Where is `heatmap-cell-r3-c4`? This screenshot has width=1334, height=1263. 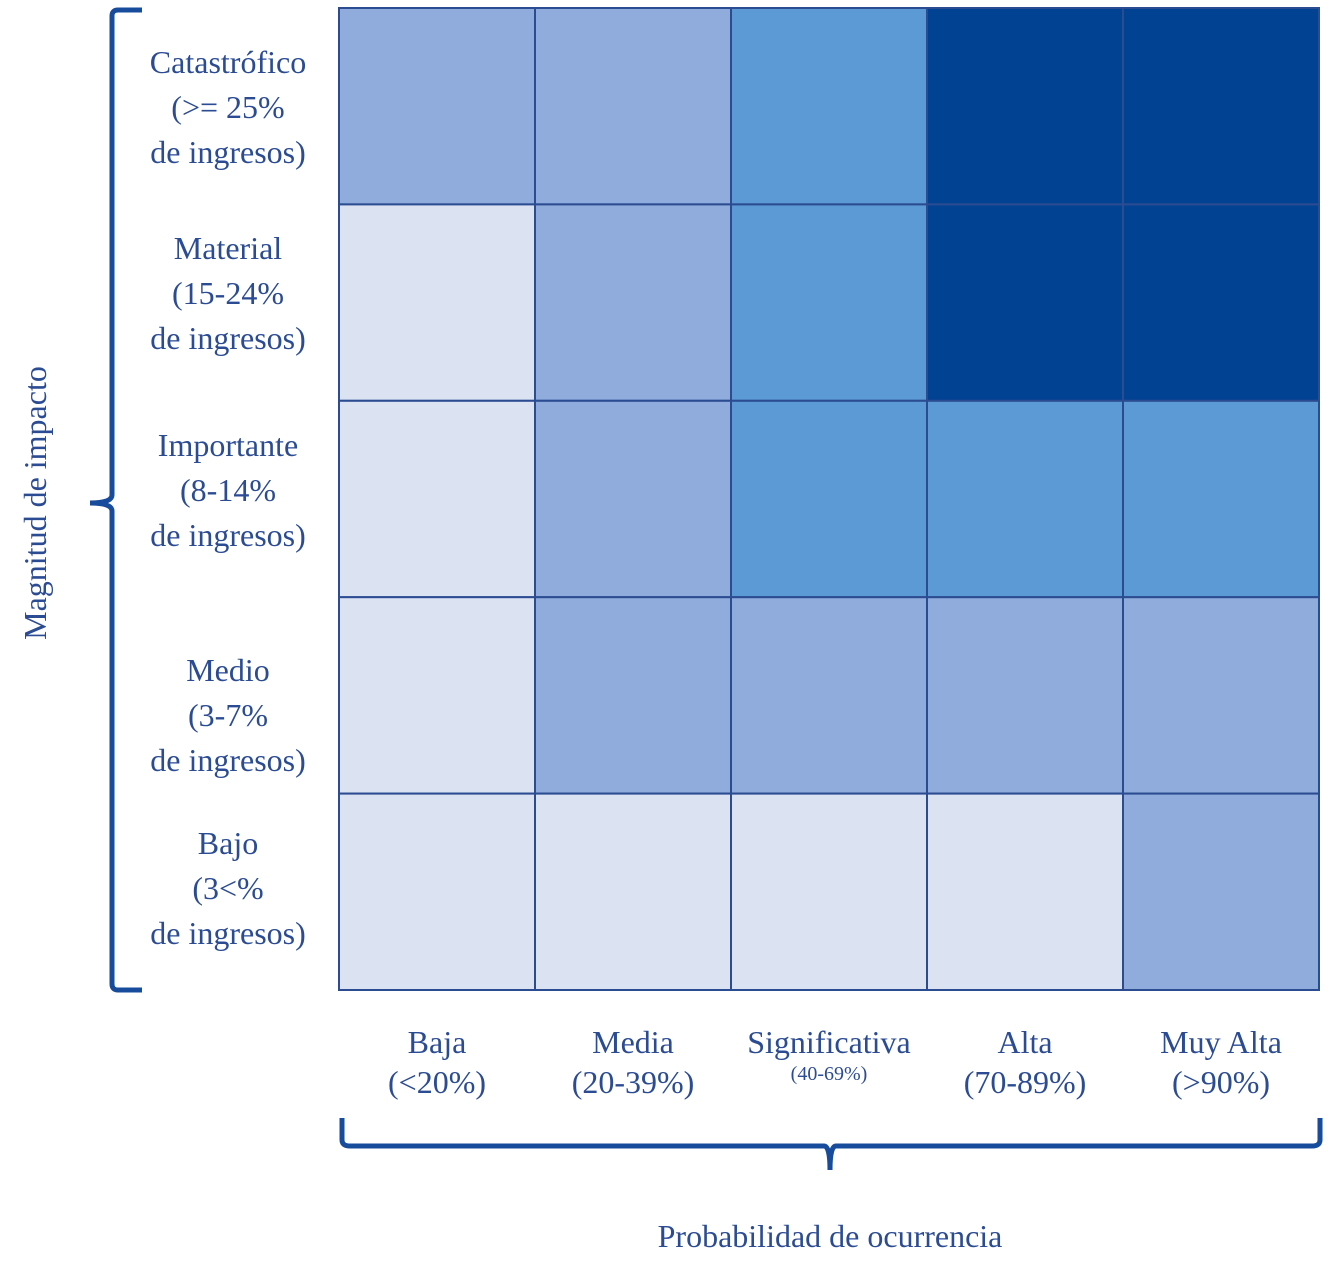 heatmap-cell-r3-c4 is located at coordinates (1221, 695).